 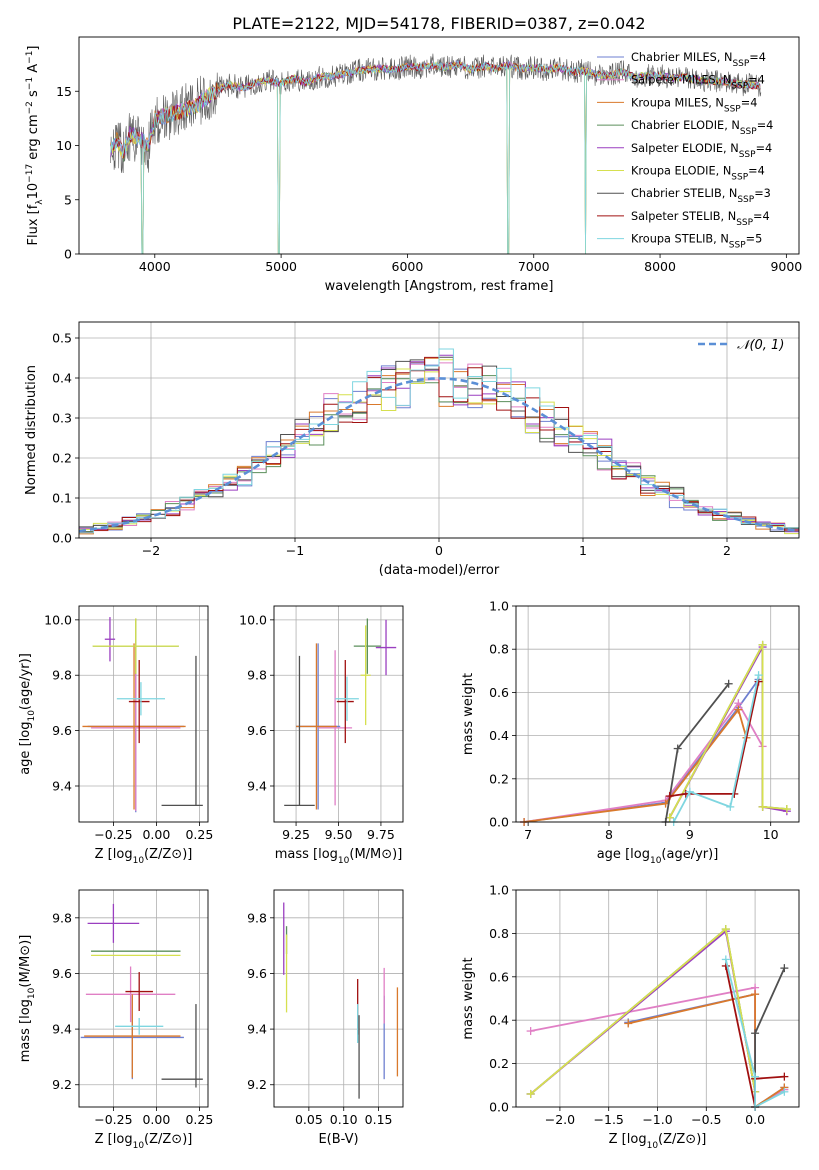 What do you see at coordinates (499, 778) in the screenshot?
I see `y-tick-label: 0.2` at bounding box center [499, 778].